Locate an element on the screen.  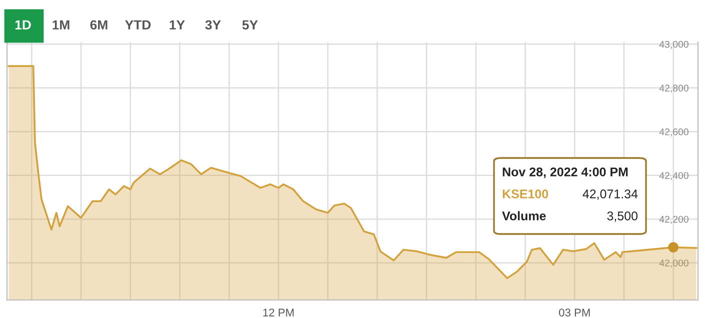
text: YTD is located at coordinates (138, 25).